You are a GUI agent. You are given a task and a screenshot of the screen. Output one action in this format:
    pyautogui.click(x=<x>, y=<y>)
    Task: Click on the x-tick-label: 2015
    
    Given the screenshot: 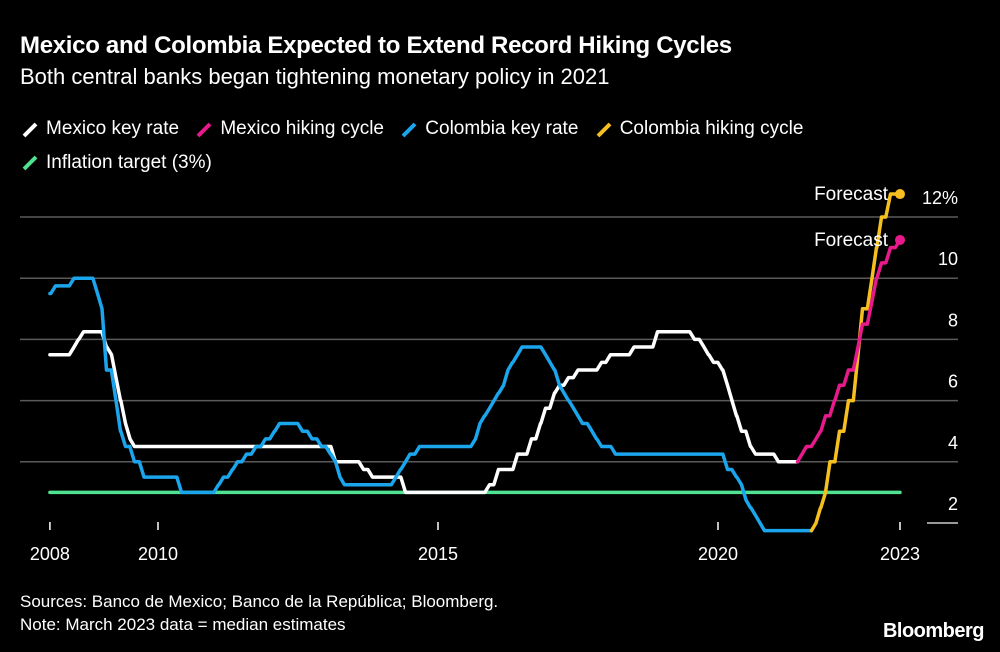 What is the action you would take?
    pyautogui.click(x=438, y=554)
    